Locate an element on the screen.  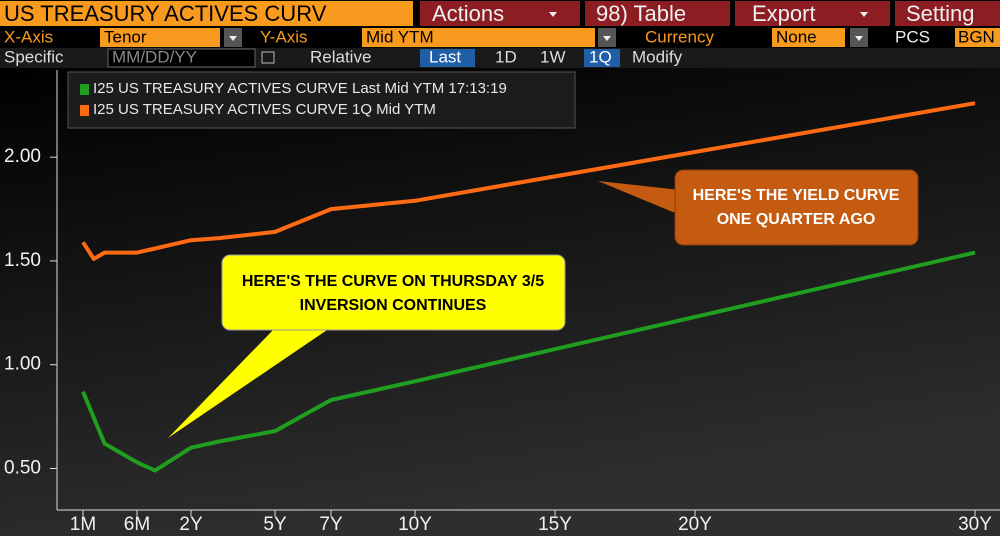
modify-button: Modify is located at coordinates (657, 56).